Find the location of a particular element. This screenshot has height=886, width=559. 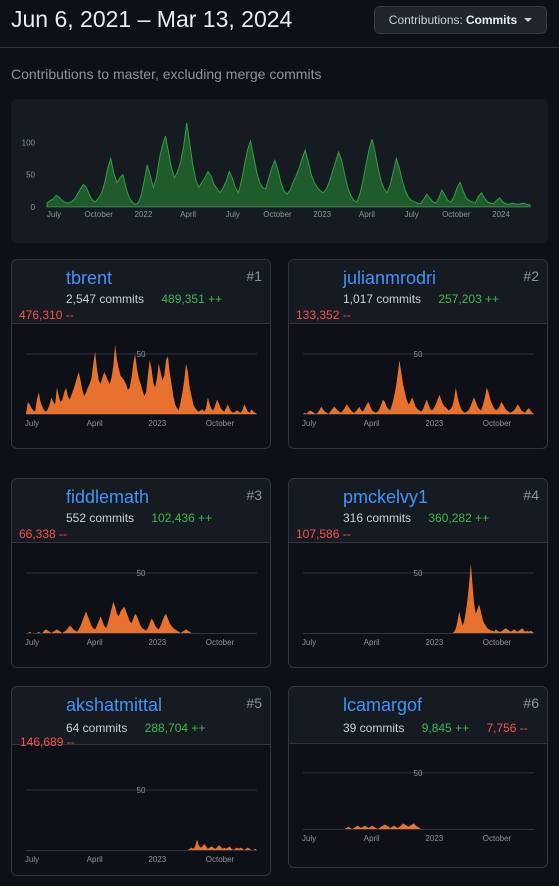

deletions-count: 66,338 -- is located at coordinates (43, 534).